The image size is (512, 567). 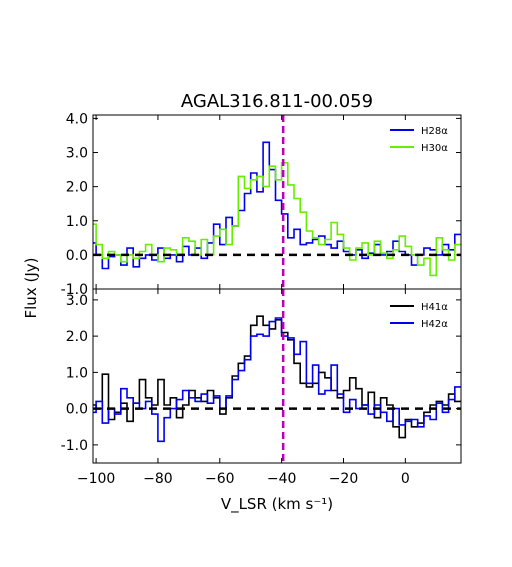 I want to click on legend-label: H28α, so click(x=434, y=131).